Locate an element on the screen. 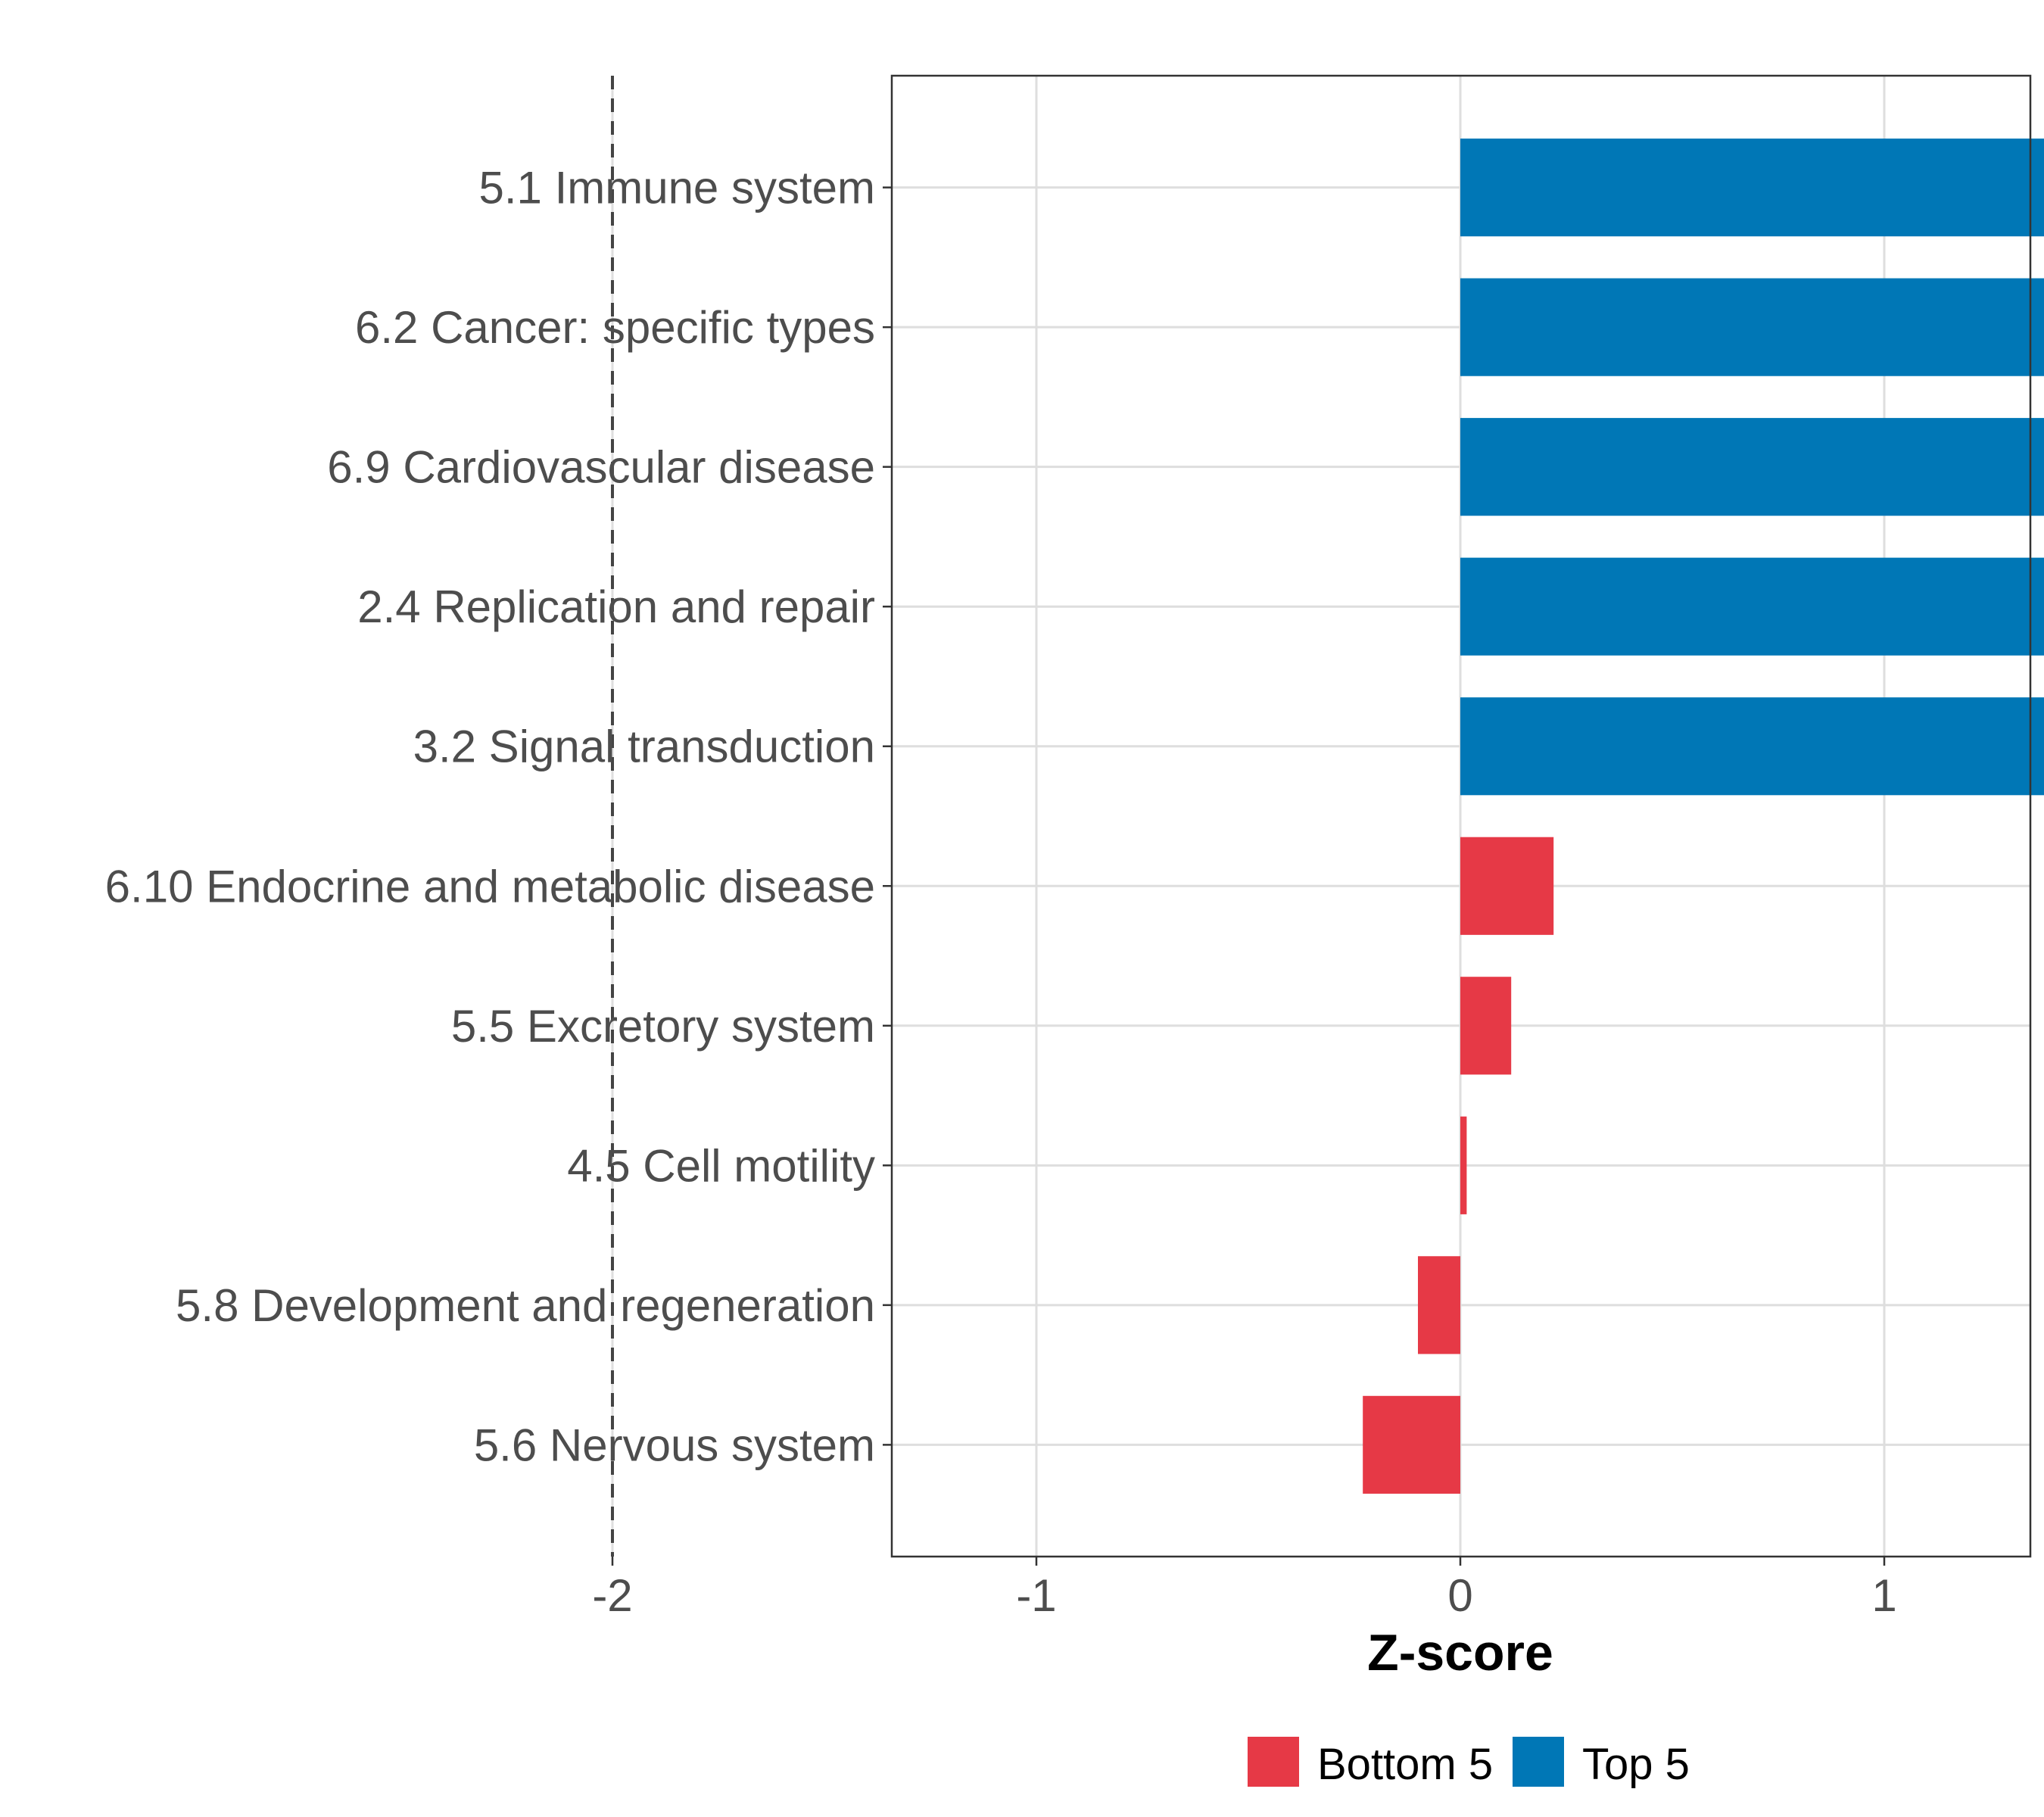 The width and height of the screenshot is (2044, 1817). x-tick-label: 0 is located at coordinates (1459, 1595).